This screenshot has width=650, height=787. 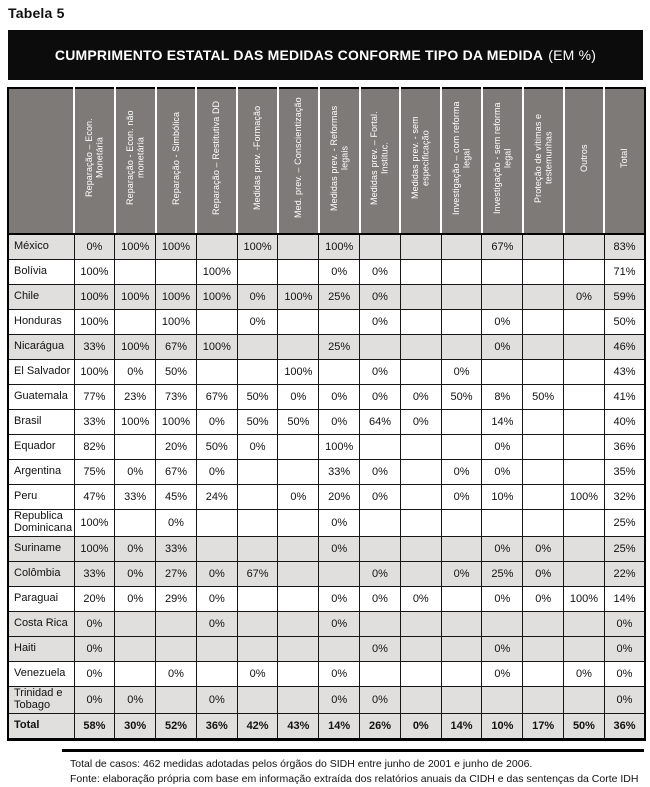 What do you see at coordinates (94, 161) in the screenshot?
I see `column-header: Reparação – Econ. Monetária` at bounding box center [94, 161].